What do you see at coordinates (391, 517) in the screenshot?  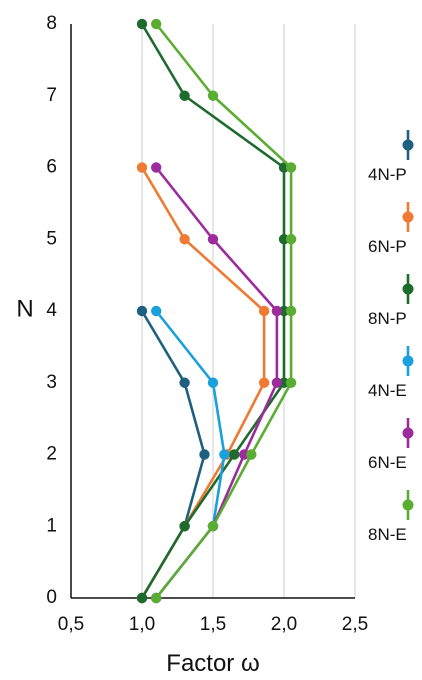 I see `legend-item-8n-e: 8N-E` at bounding box center [391, 517].